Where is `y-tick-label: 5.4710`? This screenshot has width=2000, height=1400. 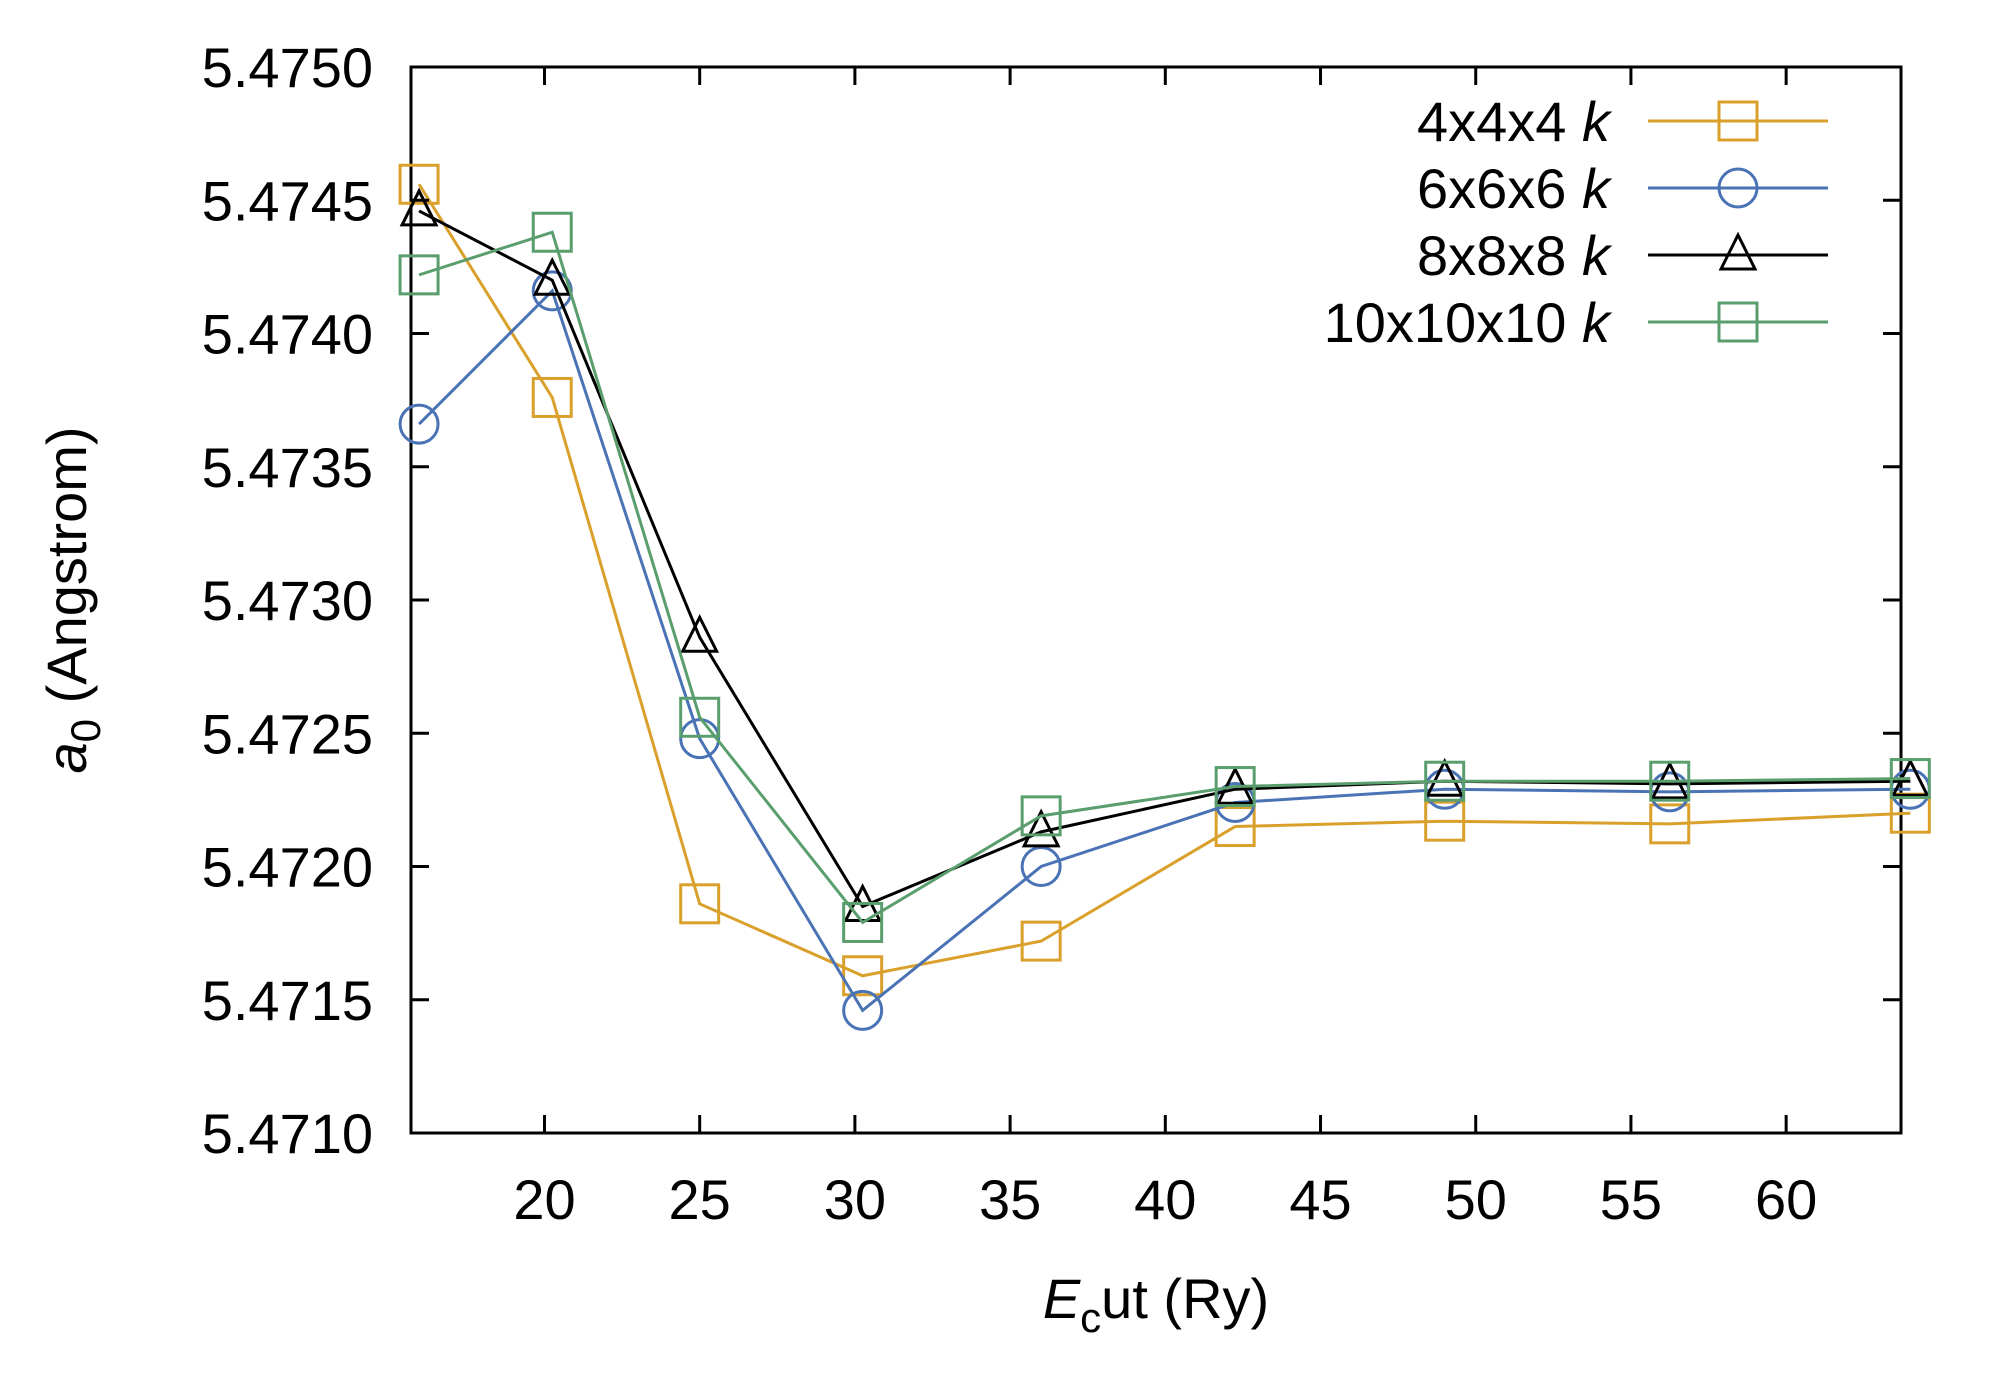 y-tick-label: 5.4710 is located at coordinates (287, 1133).